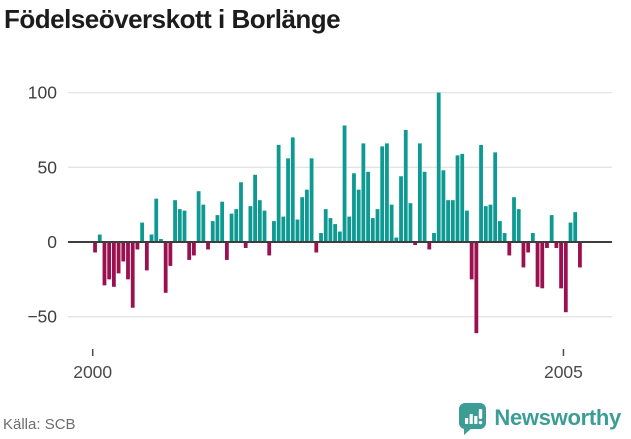 The width and height of the screenshot is (631, 439). I want to click on bar-2017q3, so click(424, 206).